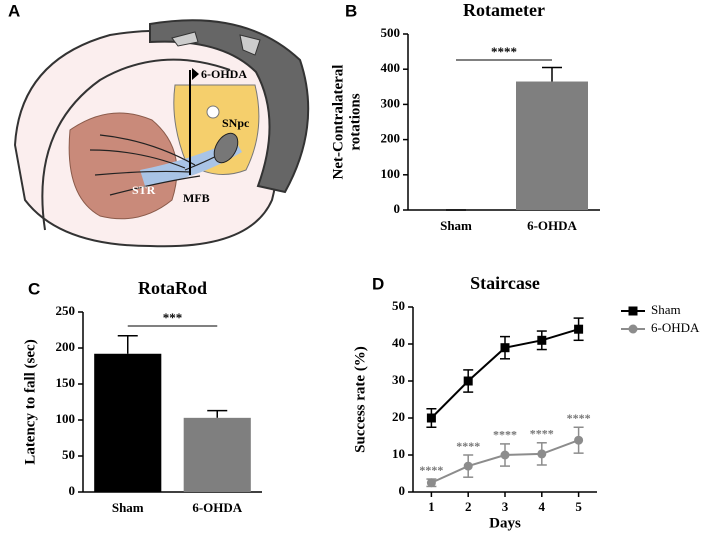 The width and height of the screenshot is (709, 534). What do you see at coordinates (504, 10) in the screenshot?
I see `chart-title: Rotameter` at bounding box center [504, 10].